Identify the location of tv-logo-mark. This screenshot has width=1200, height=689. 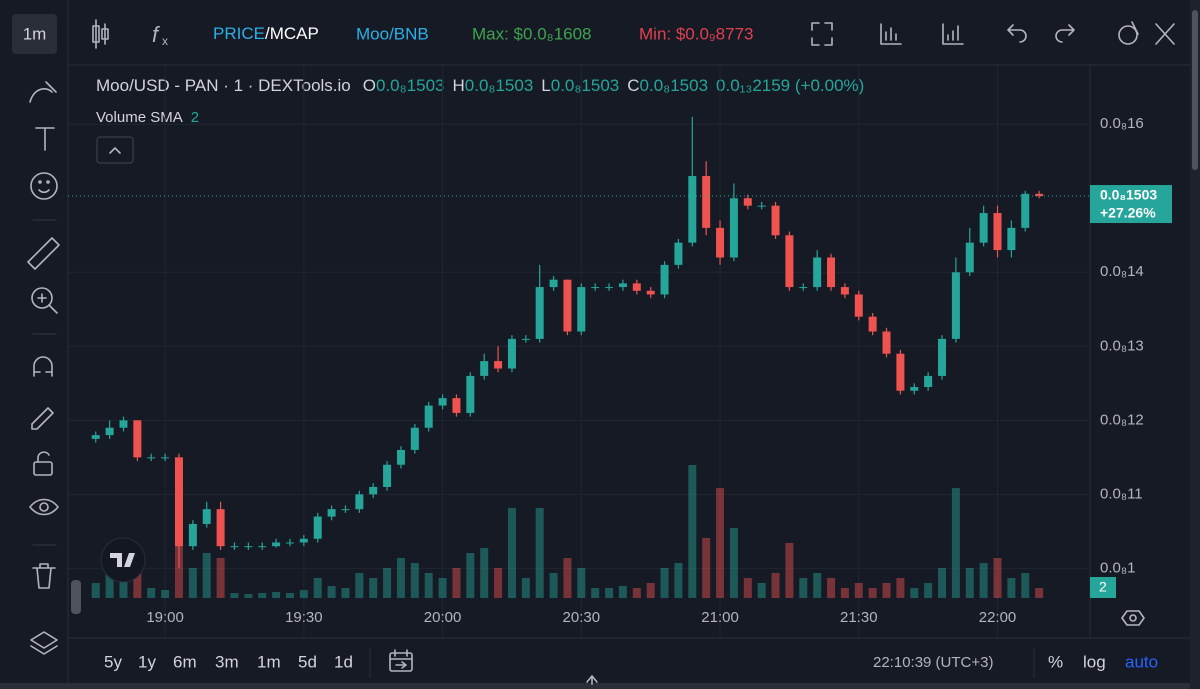
(122, 560).